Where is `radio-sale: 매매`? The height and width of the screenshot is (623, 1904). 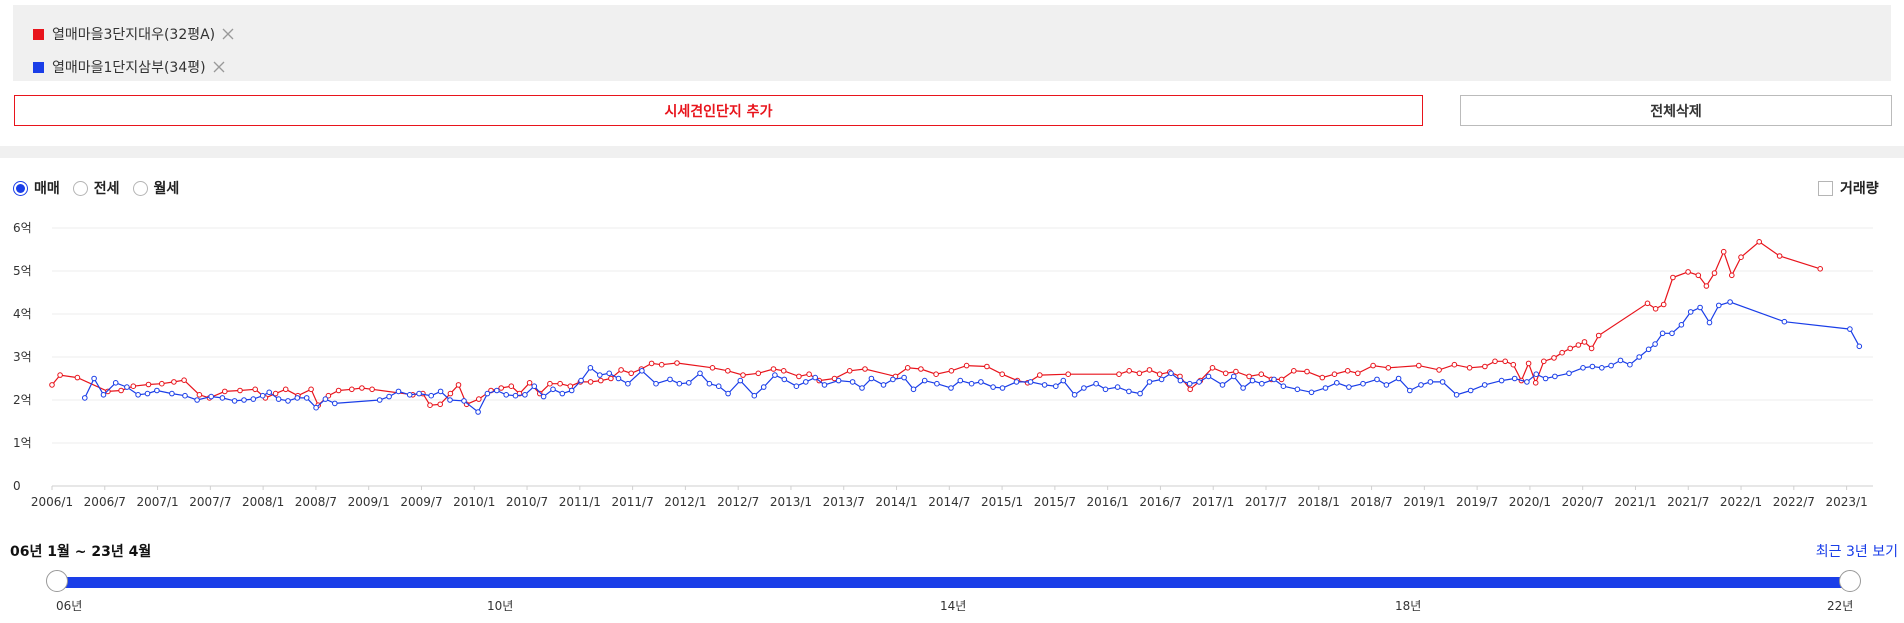 radio-sale: 매매 is located at coordinates (36, 188).